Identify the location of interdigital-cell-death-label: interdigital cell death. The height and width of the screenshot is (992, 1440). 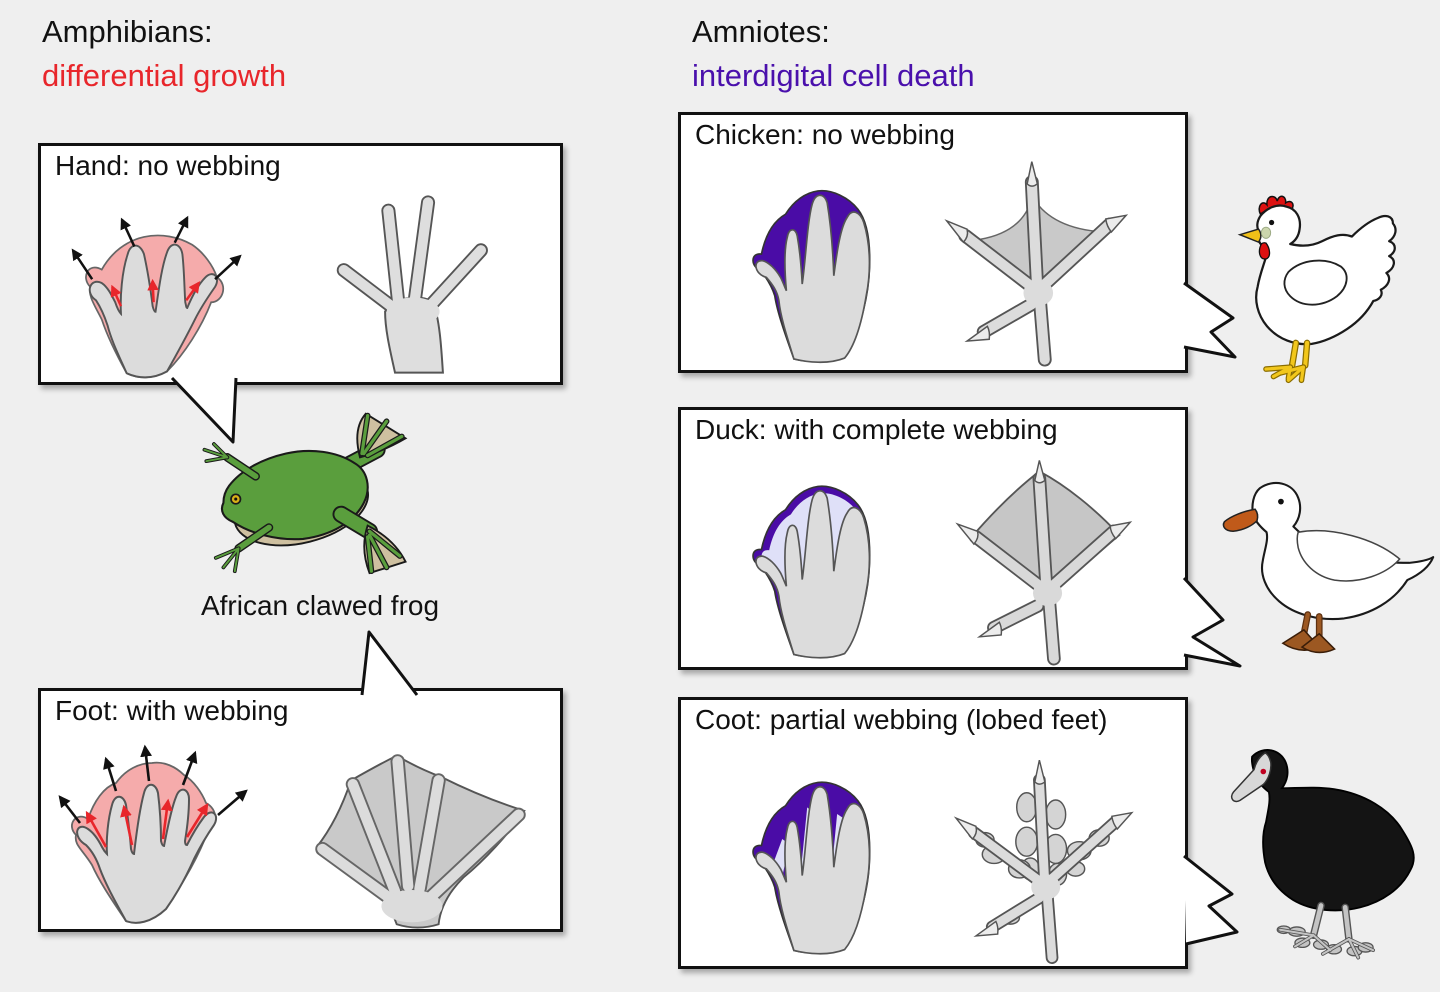
(833, 75).